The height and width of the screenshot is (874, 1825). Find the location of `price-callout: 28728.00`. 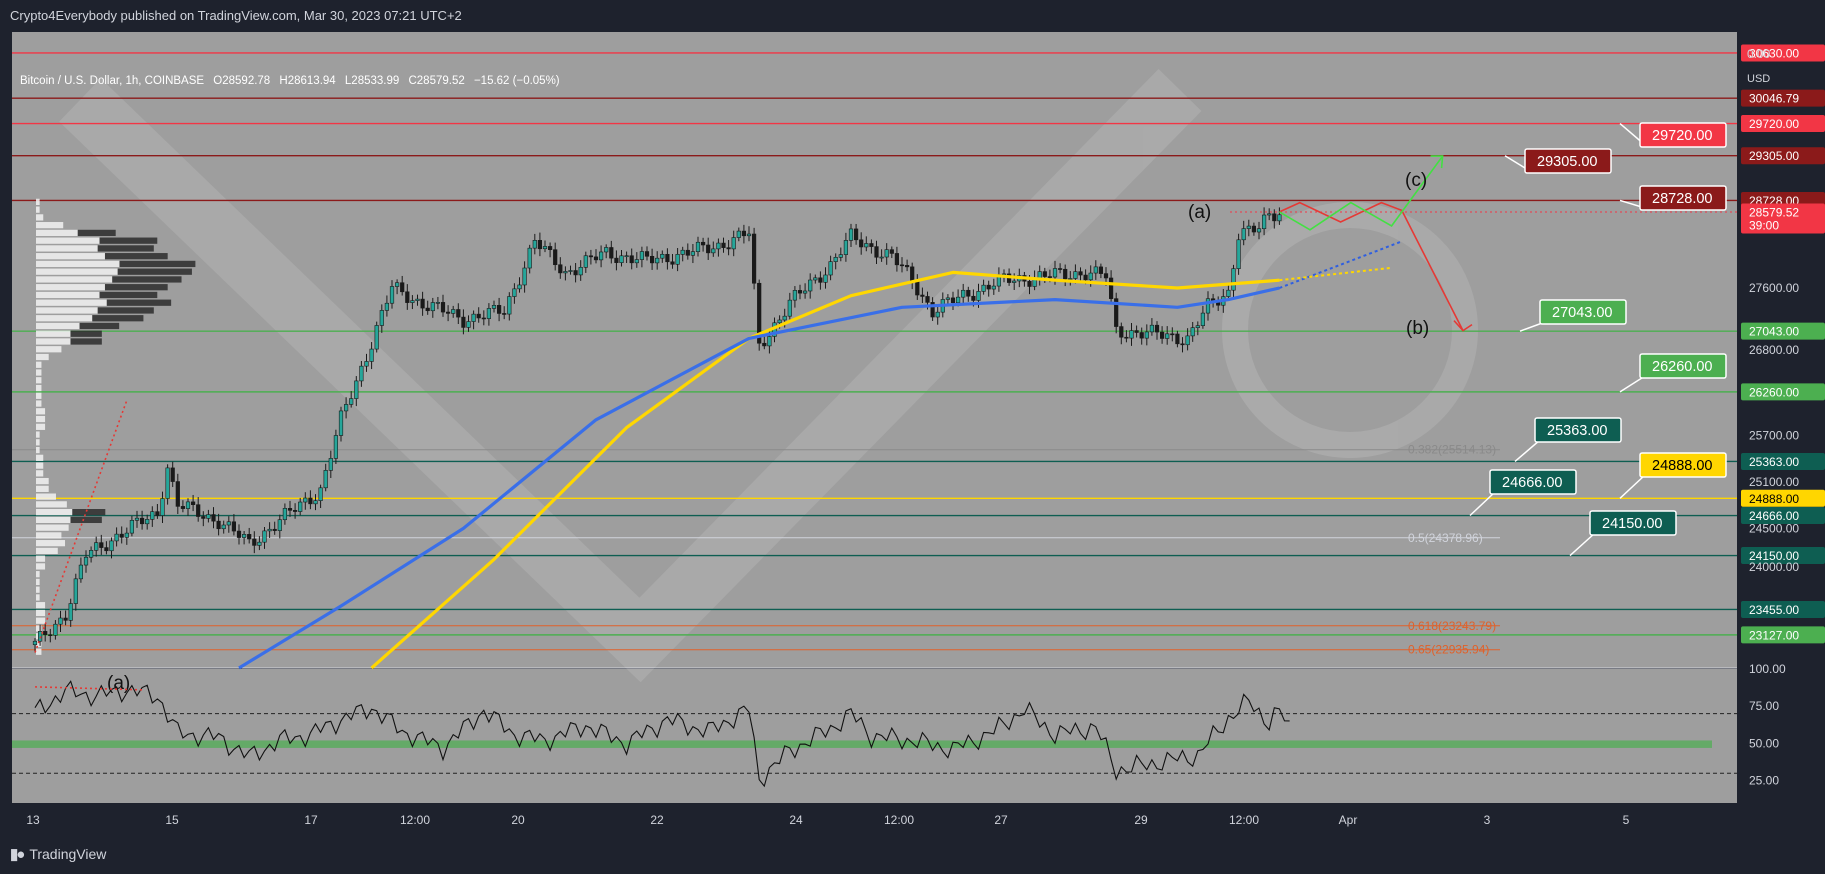

price-callout: 28728.00 is located at coordinates (1673, 198).